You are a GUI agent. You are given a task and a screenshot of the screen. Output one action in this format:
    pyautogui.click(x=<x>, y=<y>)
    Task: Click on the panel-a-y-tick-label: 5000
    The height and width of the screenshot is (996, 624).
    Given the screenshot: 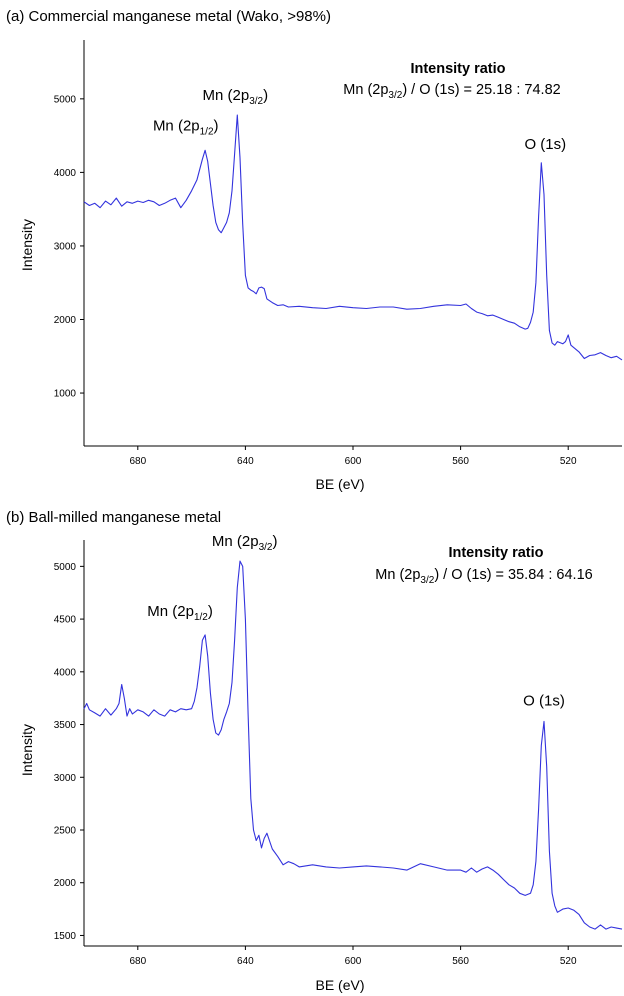 What is the action you would take?
    pyautogui.click(x=65, y=99)
    